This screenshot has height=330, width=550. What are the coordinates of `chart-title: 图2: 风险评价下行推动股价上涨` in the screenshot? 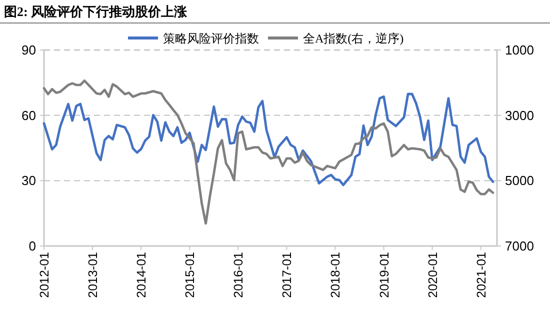 It's located at (96, 11).